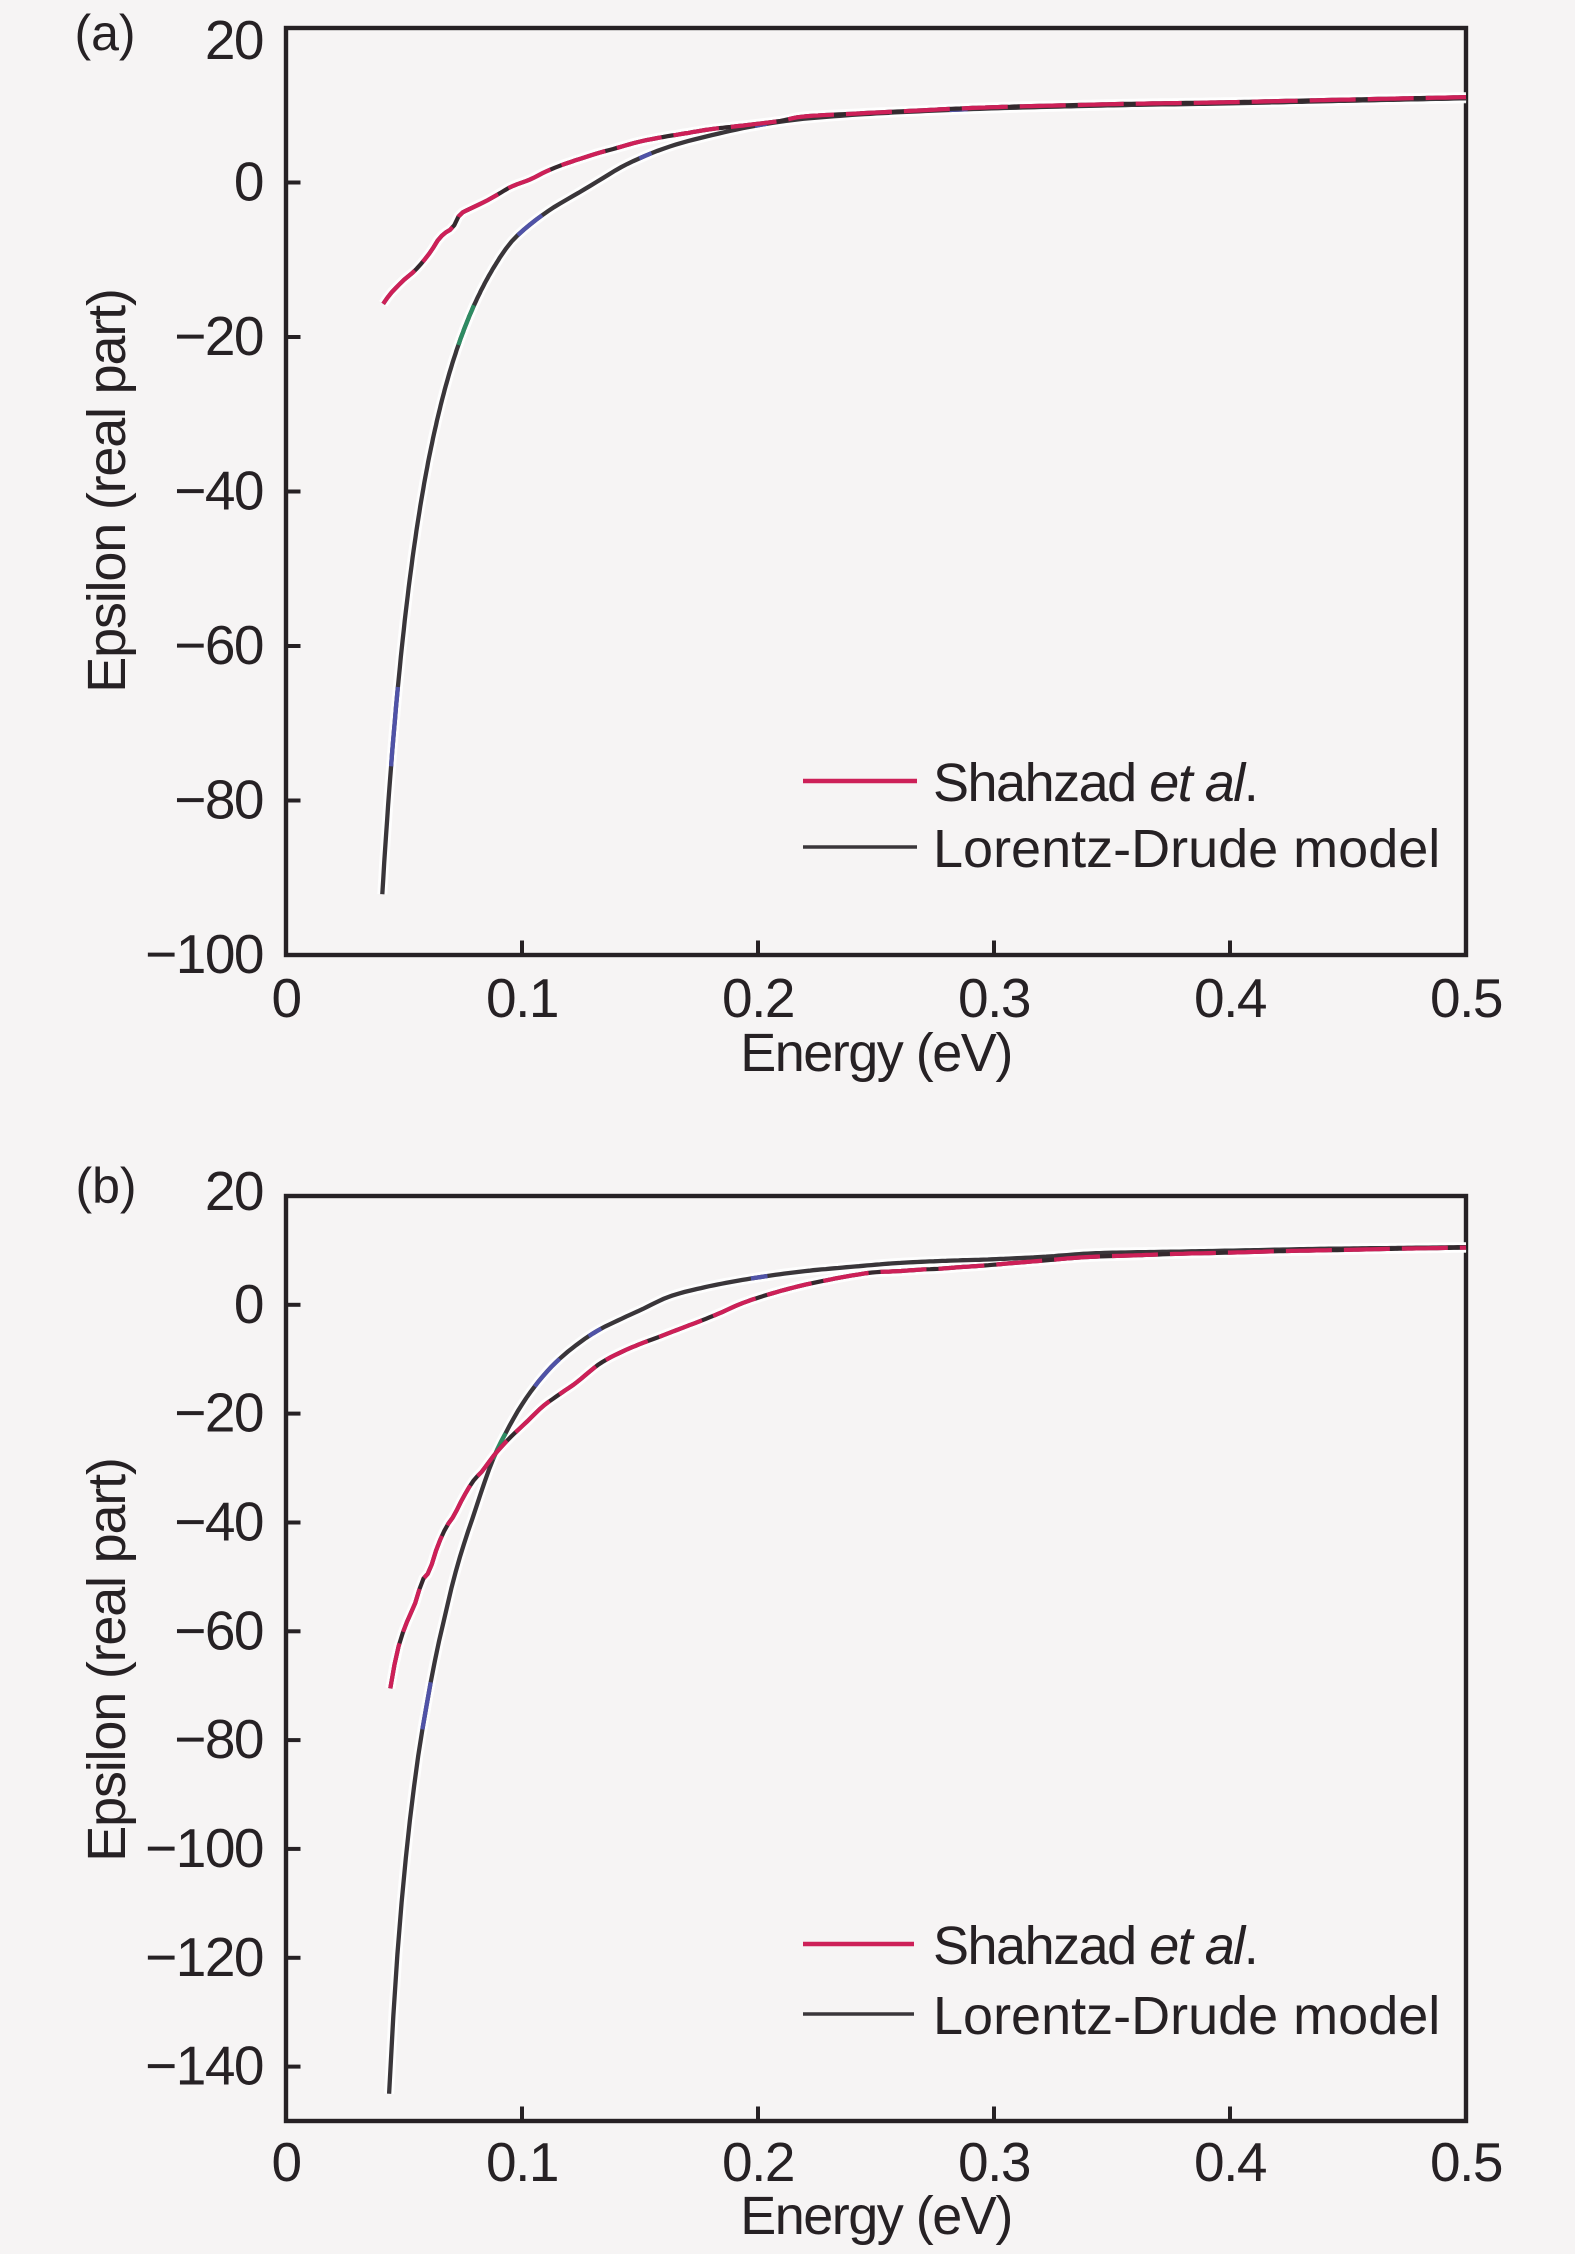  Describe the element at coordinates (204, 2066) in the screenshot. I see `svg-text: −140` at that location.